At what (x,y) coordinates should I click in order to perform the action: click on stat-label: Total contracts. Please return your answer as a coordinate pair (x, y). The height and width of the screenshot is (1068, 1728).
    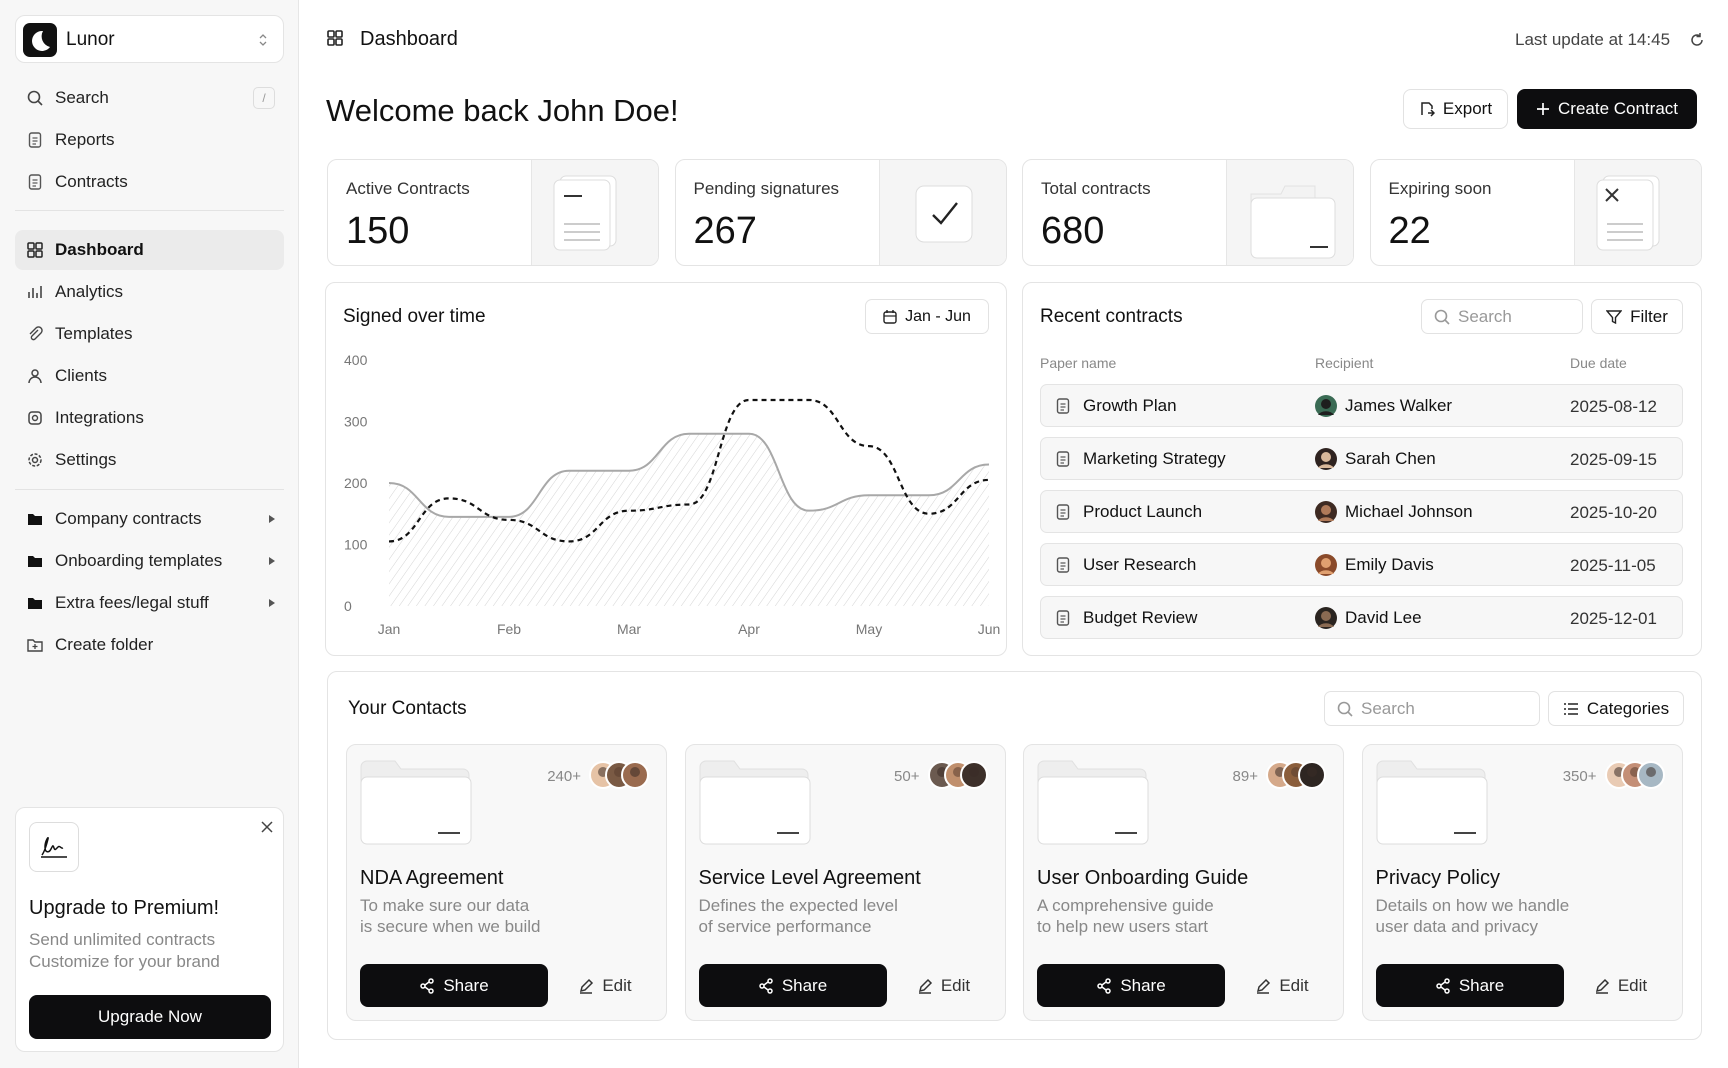
    Looking at the image, I should click on (1096, 188).